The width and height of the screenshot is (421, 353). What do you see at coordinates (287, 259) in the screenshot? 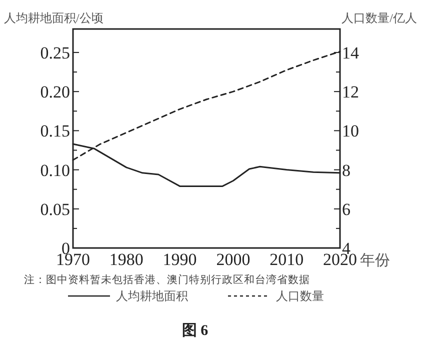
I see `x-tick-label: 2010` at bounding box center [287, 259].